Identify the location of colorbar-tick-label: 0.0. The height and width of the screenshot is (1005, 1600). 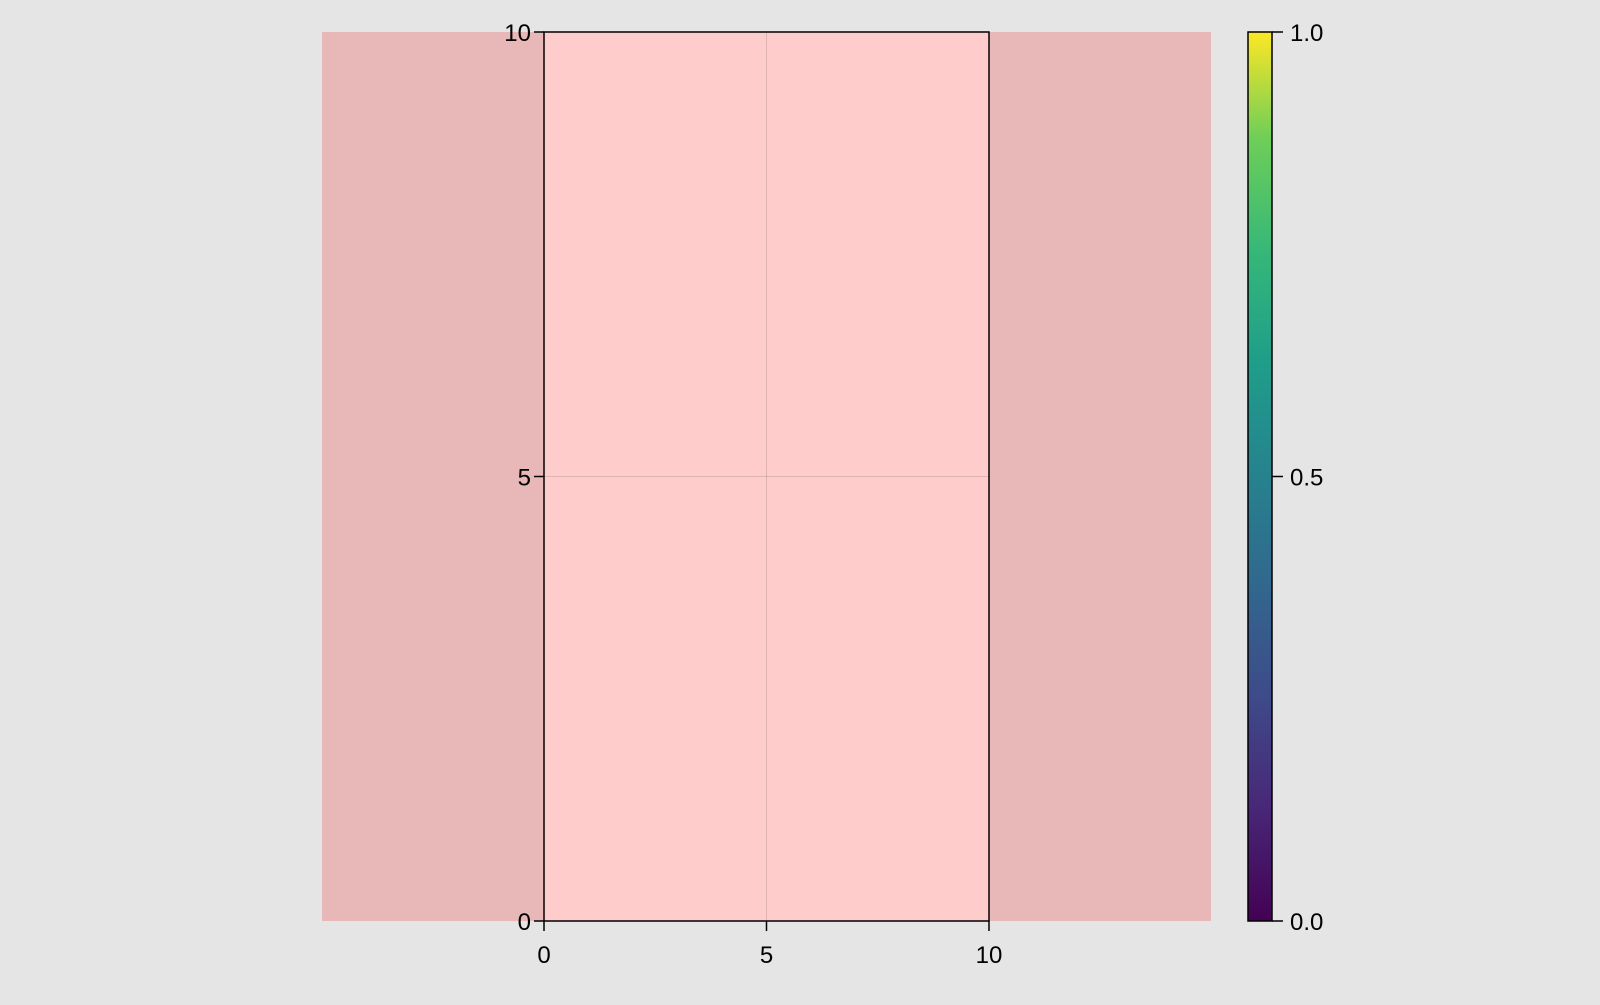
(1306, 922).